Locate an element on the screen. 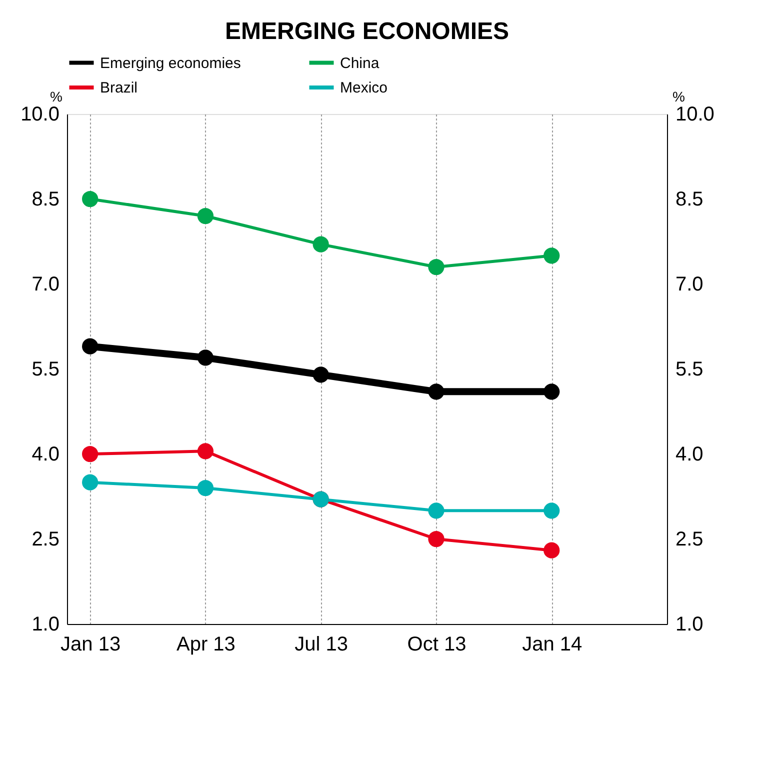 The height and width of the screenshot is (781, 775). legend-label: Brazil is located at coordinates (119, 88).